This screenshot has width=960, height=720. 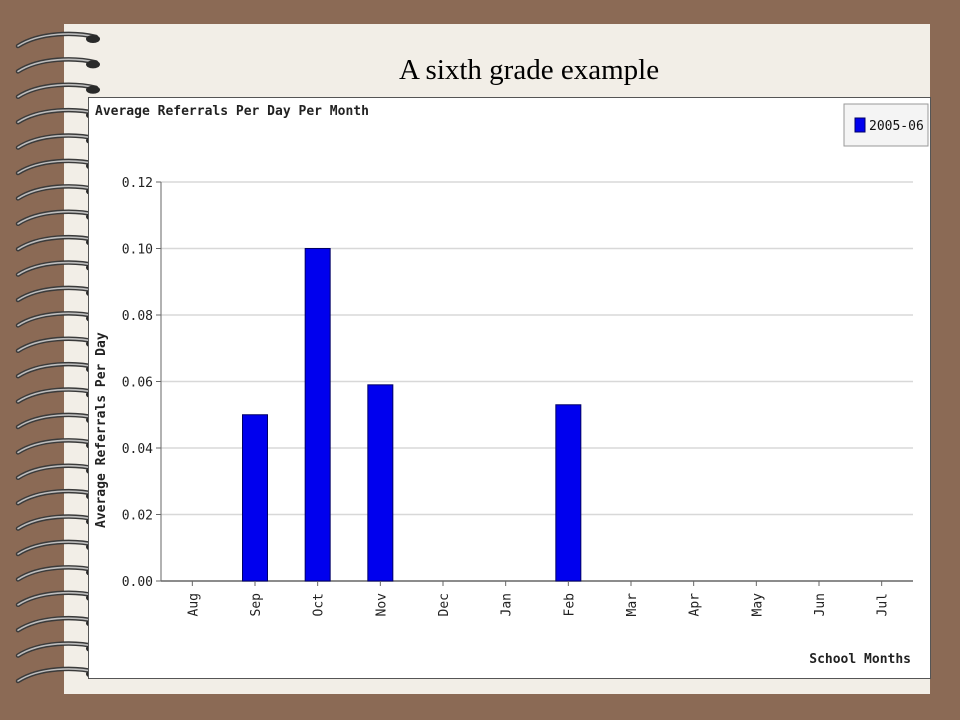 I want to click on bar-feb, so click(x=568, y=493).